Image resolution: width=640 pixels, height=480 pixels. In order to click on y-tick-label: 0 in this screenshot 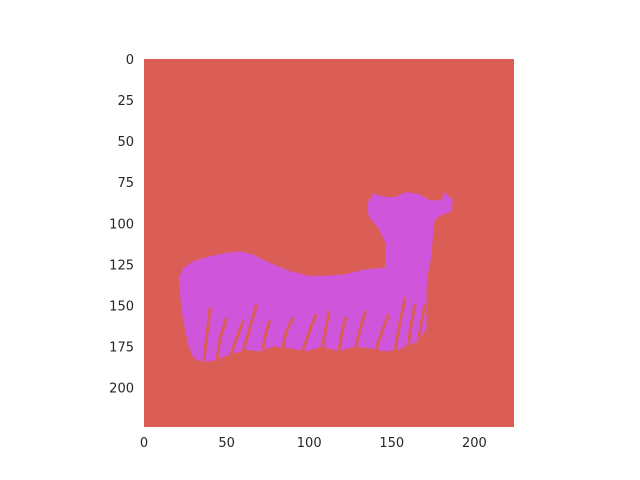, I will do `click(130, 60)`.